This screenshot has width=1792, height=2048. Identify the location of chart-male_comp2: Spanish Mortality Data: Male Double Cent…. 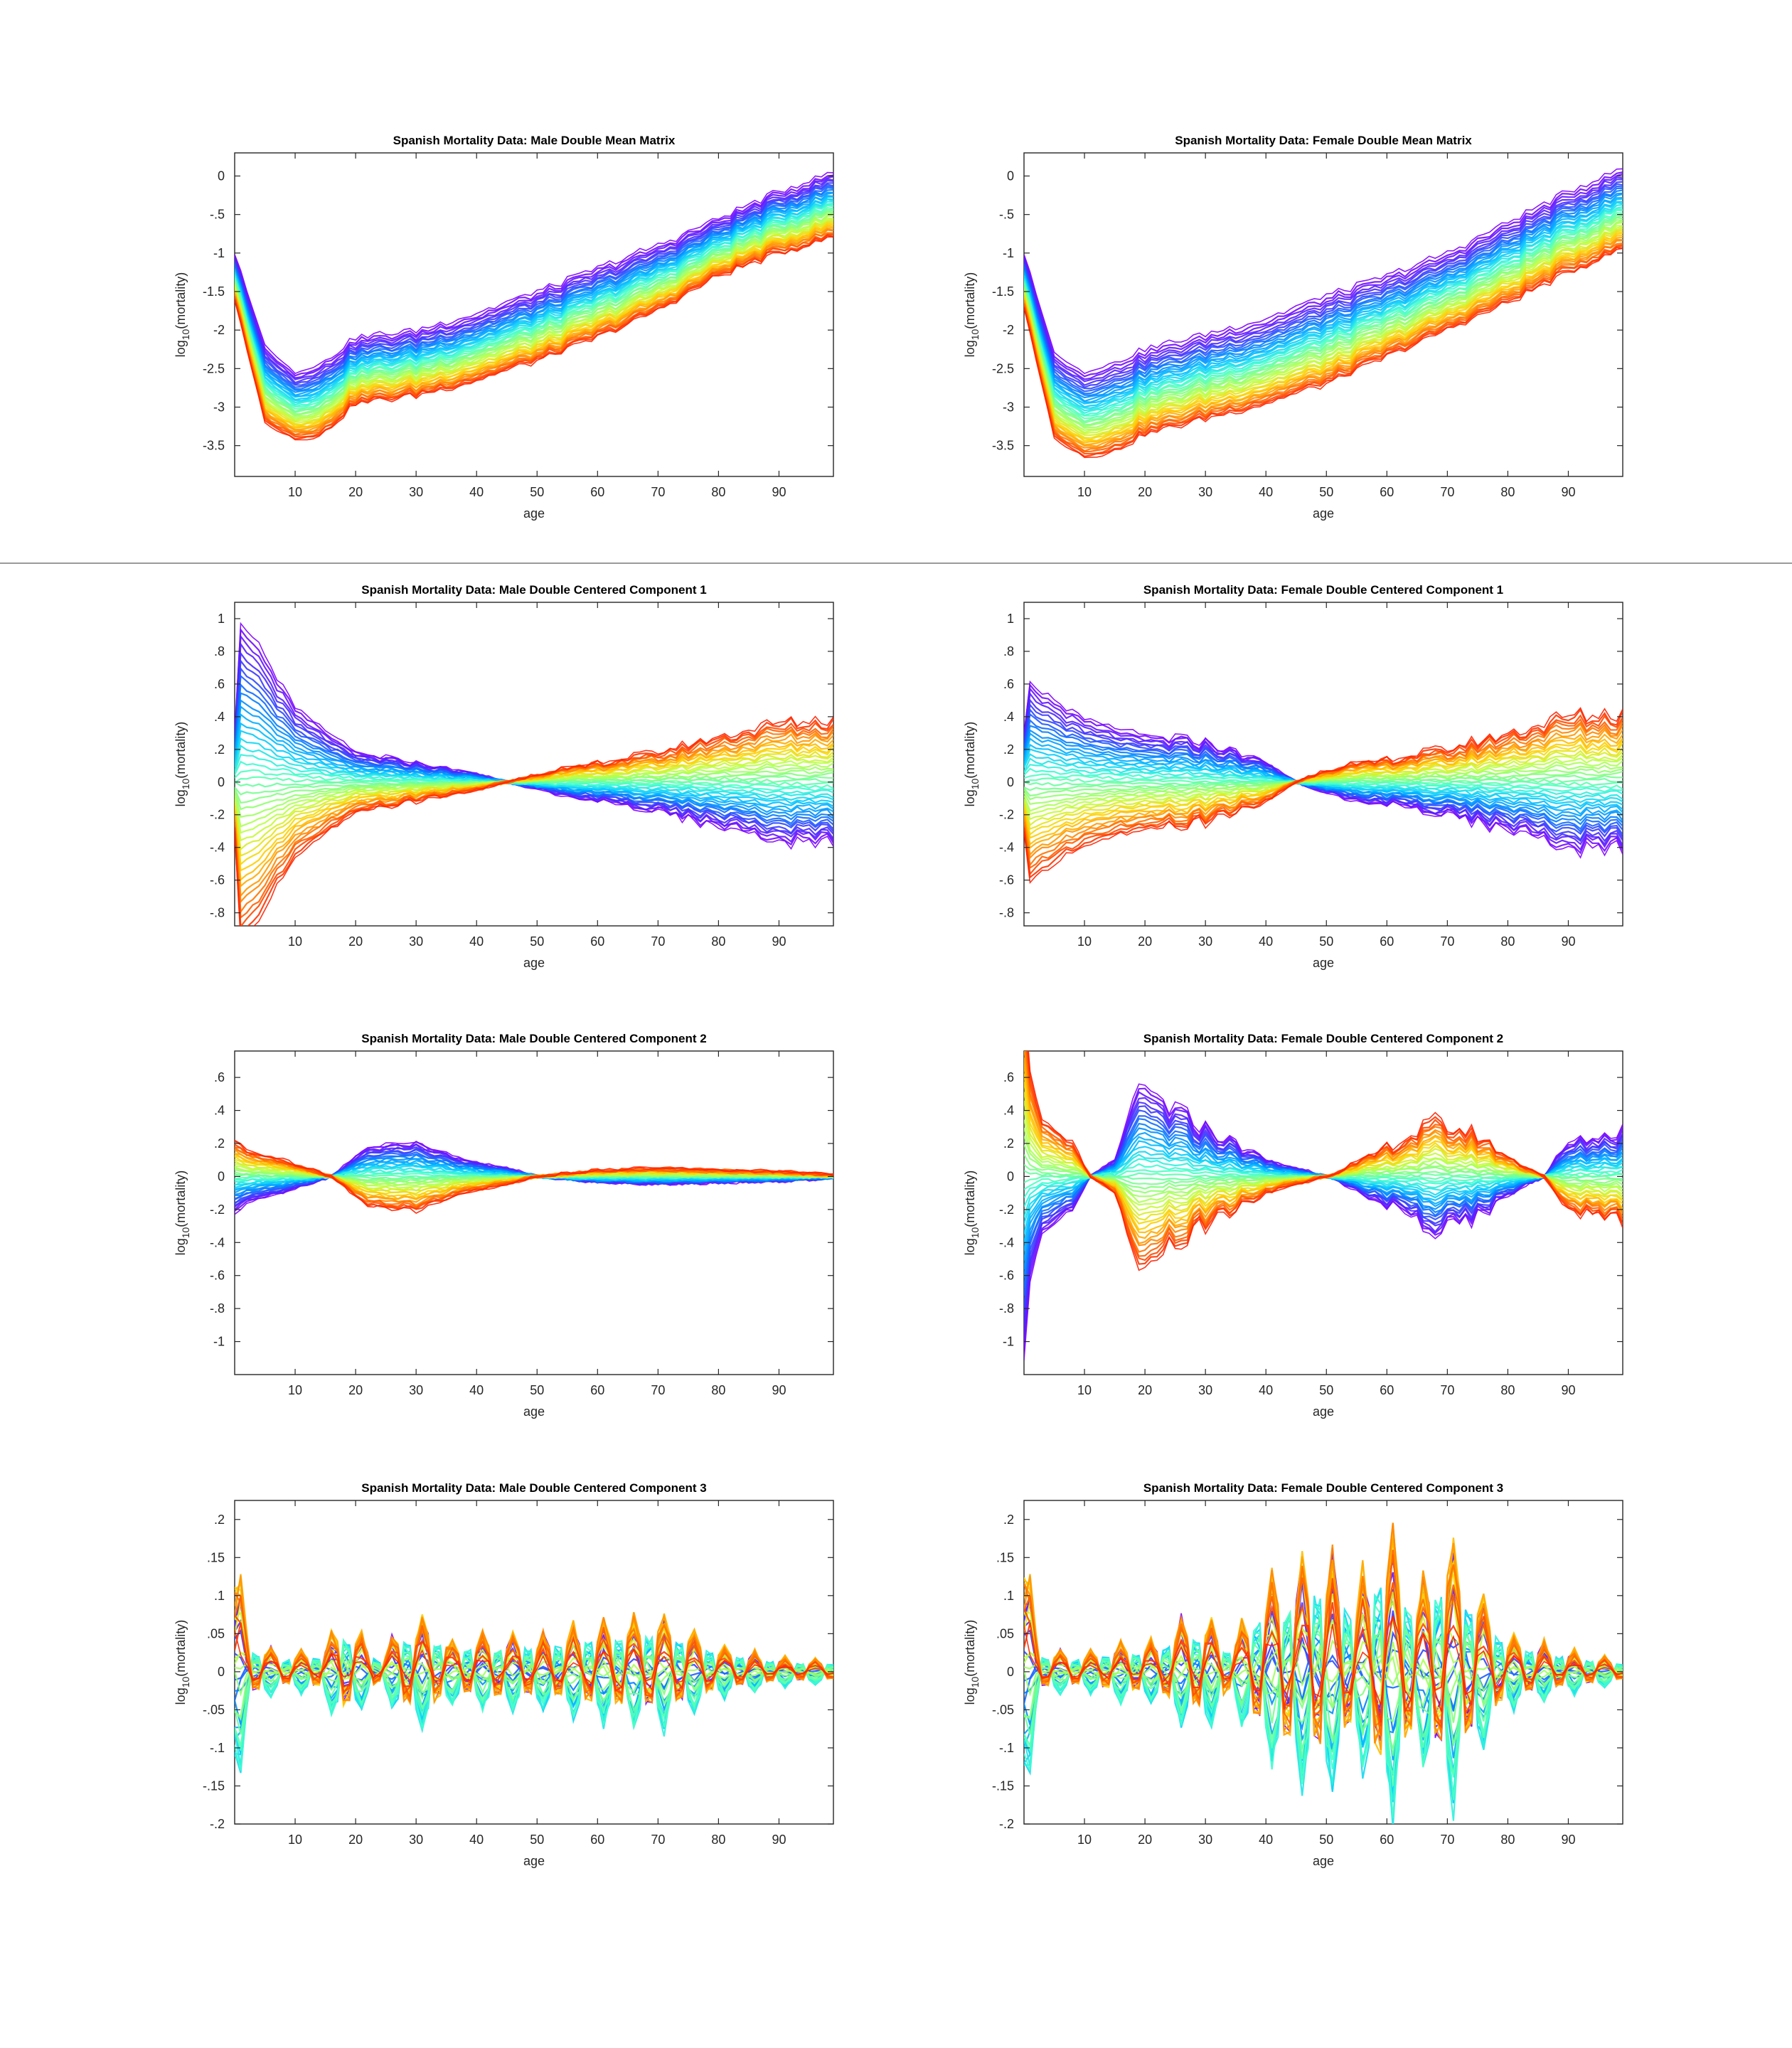
(504, 1225).